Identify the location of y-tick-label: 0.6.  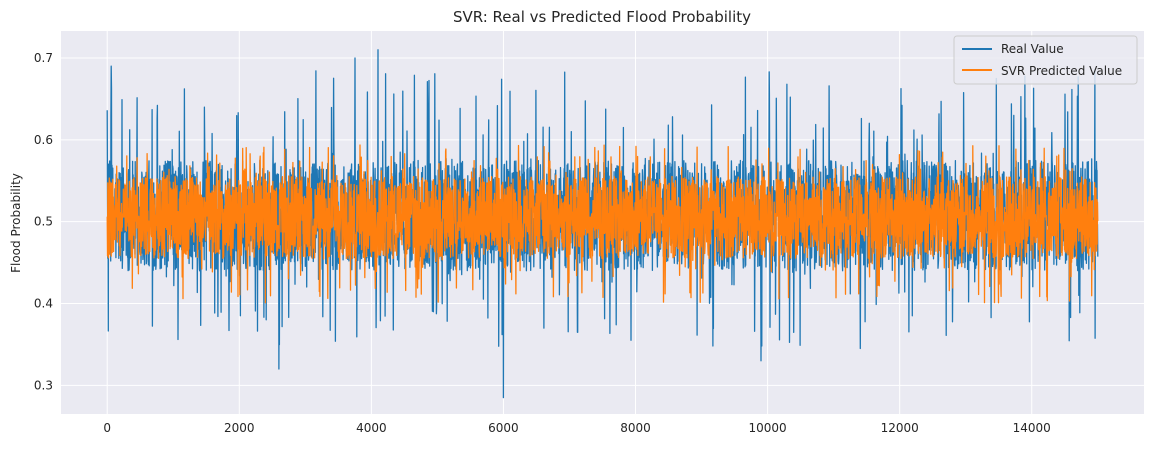
(43, 140).